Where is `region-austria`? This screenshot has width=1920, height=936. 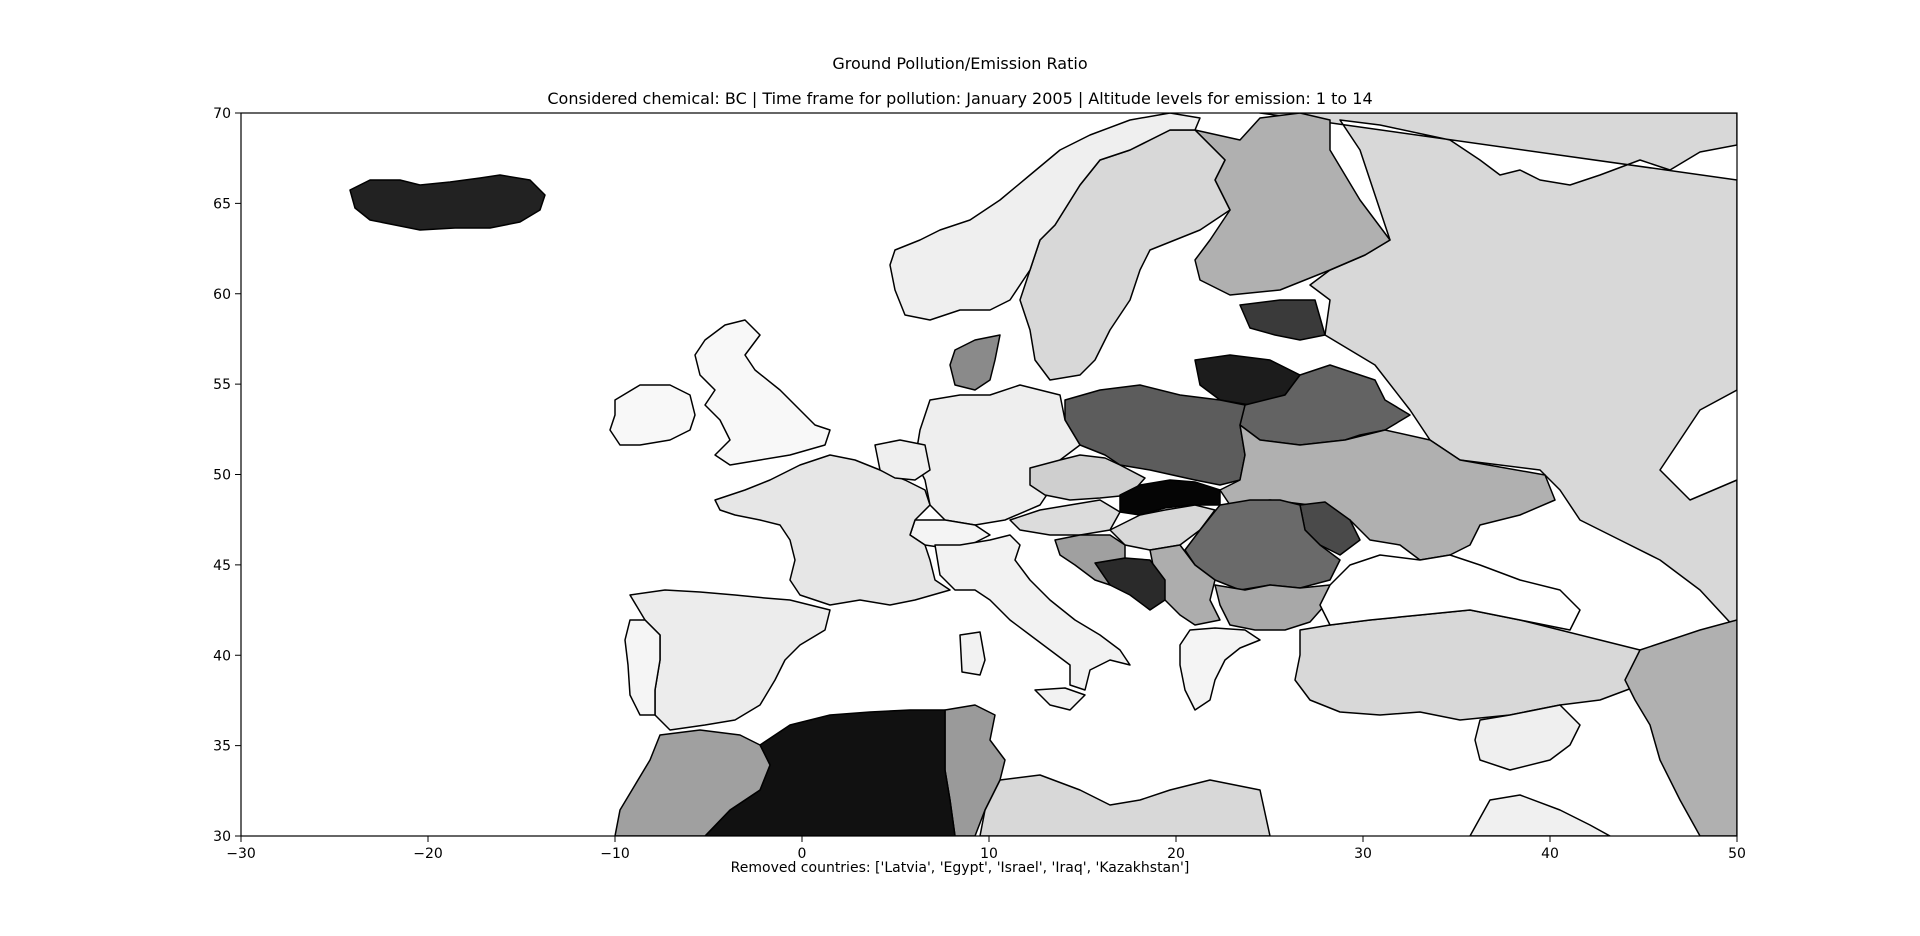
region-austria is located at coordinates (1065, 517).